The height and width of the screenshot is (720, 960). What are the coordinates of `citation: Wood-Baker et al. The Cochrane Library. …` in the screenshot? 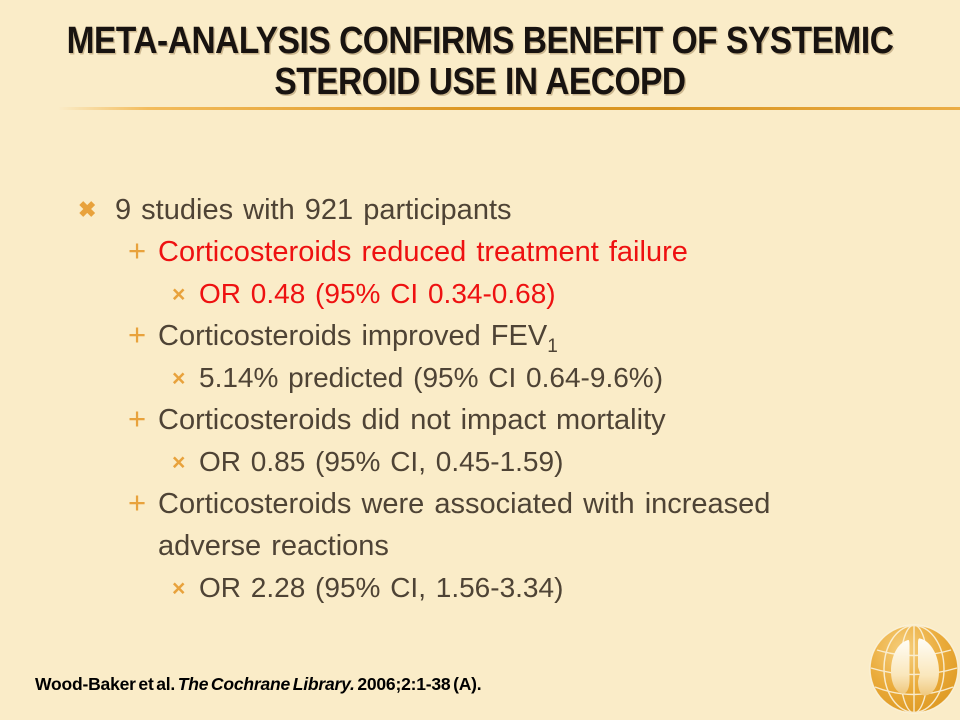 It's located at (258, 684).